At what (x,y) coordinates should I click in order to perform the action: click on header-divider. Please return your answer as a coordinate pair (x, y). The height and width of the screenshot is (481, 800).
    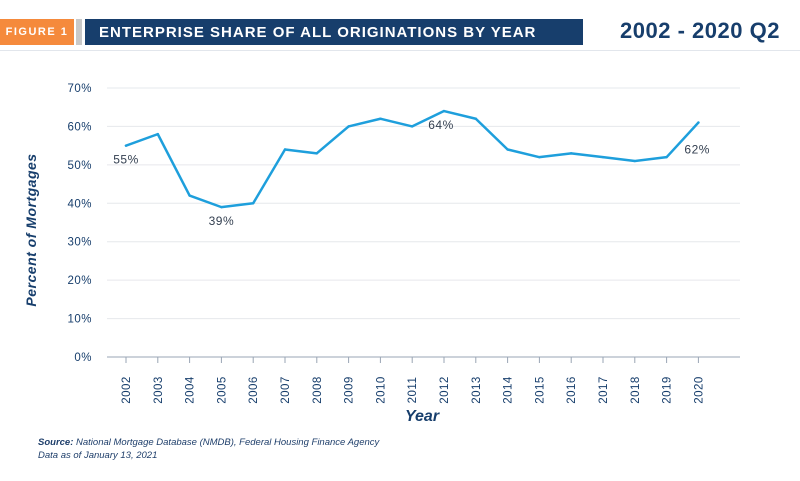
    Looking at the image, I should click on (400, 50).